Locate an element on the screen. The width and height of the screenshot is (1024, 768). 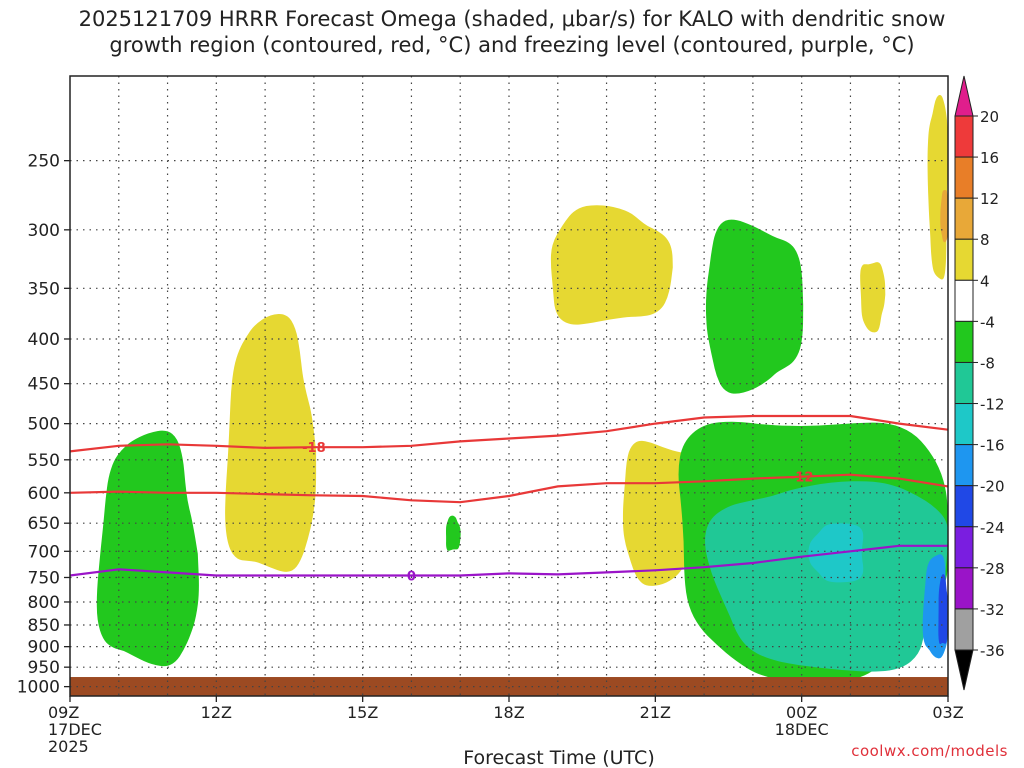
ytick-label-750: 750 is located at coordinates (44, 578).